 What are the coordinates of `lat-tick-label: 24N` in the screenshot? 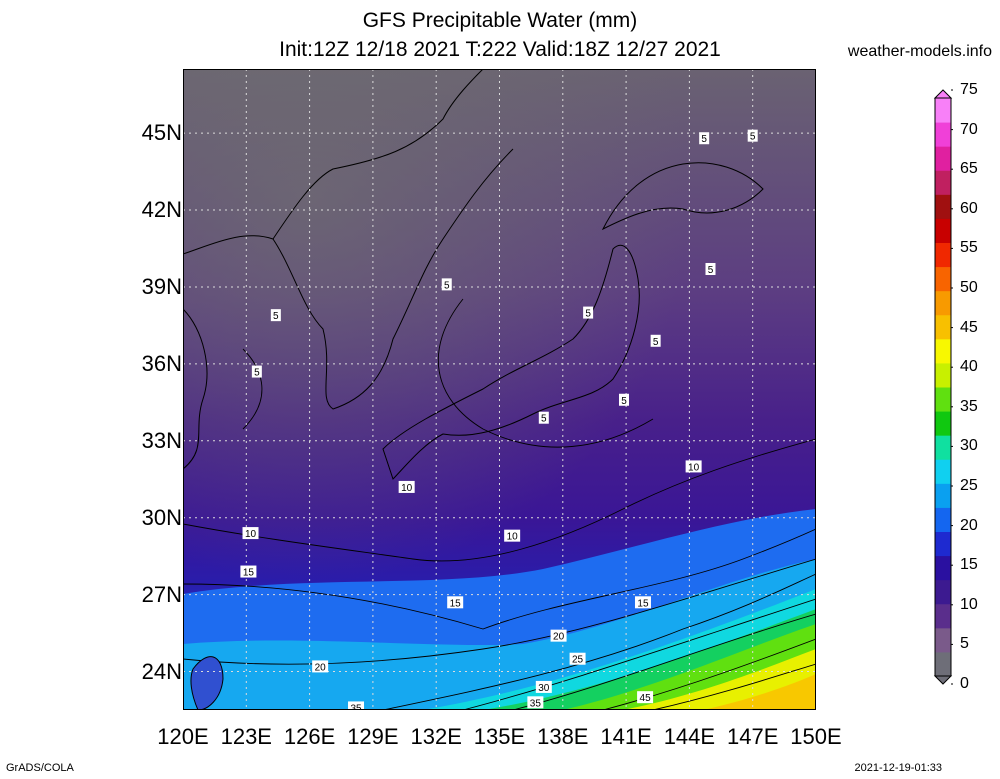 It's located at (161, 671).